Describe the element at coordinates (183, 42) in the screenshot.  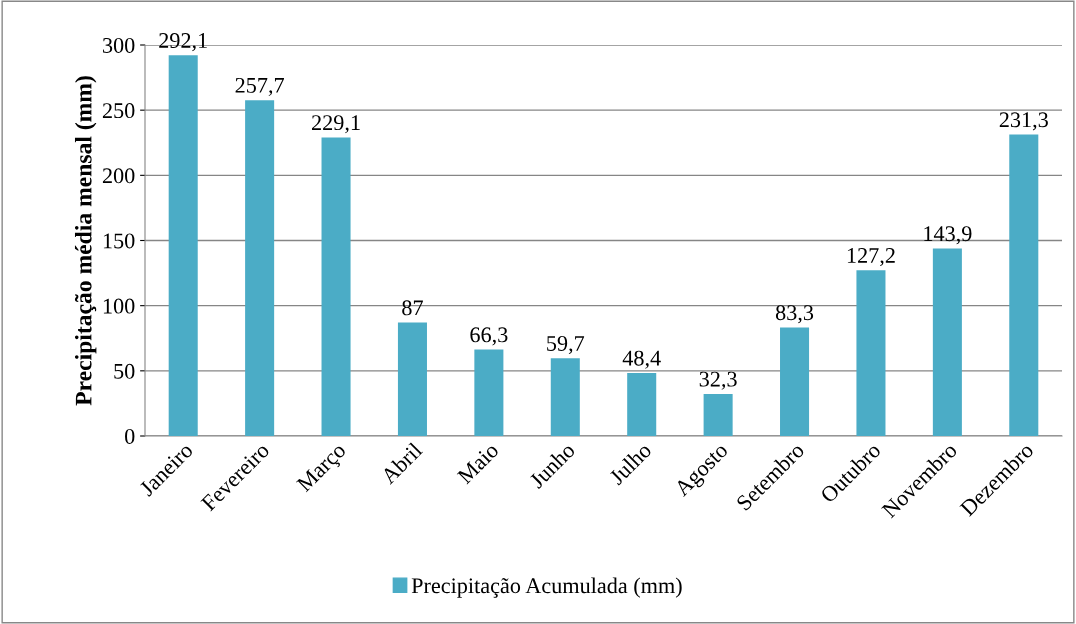
I see `data-label: 292,1` at that location.